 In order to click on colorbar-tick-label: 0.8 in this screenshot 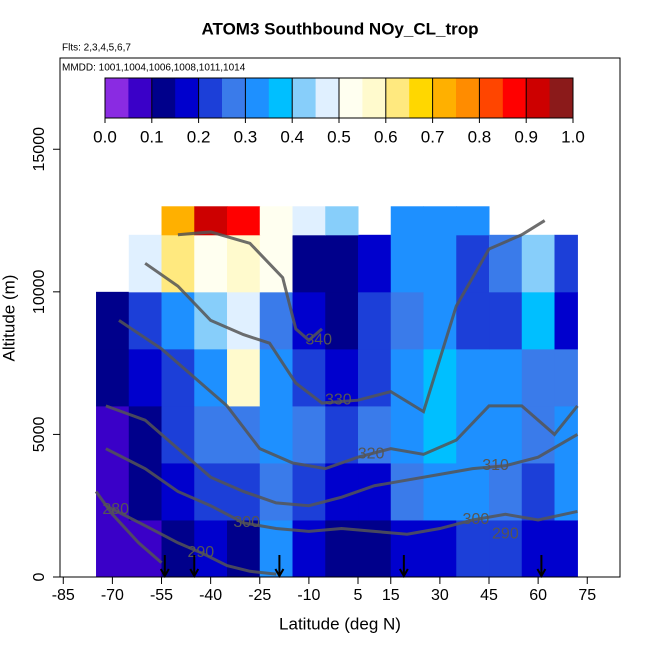, I will do `click(480, 136)`.